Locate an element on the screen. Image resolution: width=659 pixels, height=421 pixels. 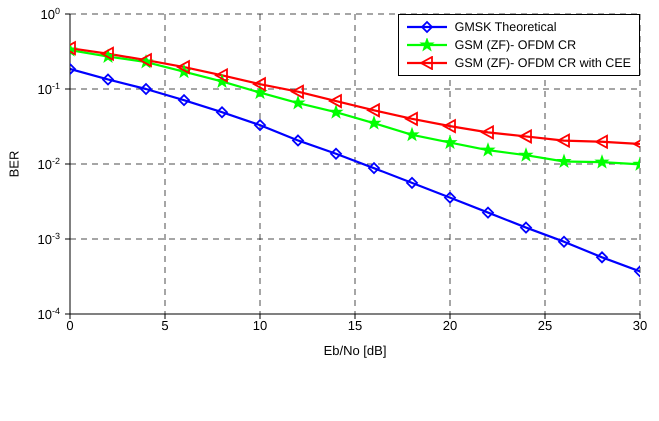
y-tick-label: 10$^{-4}$ is located at coordinates (49, 314).